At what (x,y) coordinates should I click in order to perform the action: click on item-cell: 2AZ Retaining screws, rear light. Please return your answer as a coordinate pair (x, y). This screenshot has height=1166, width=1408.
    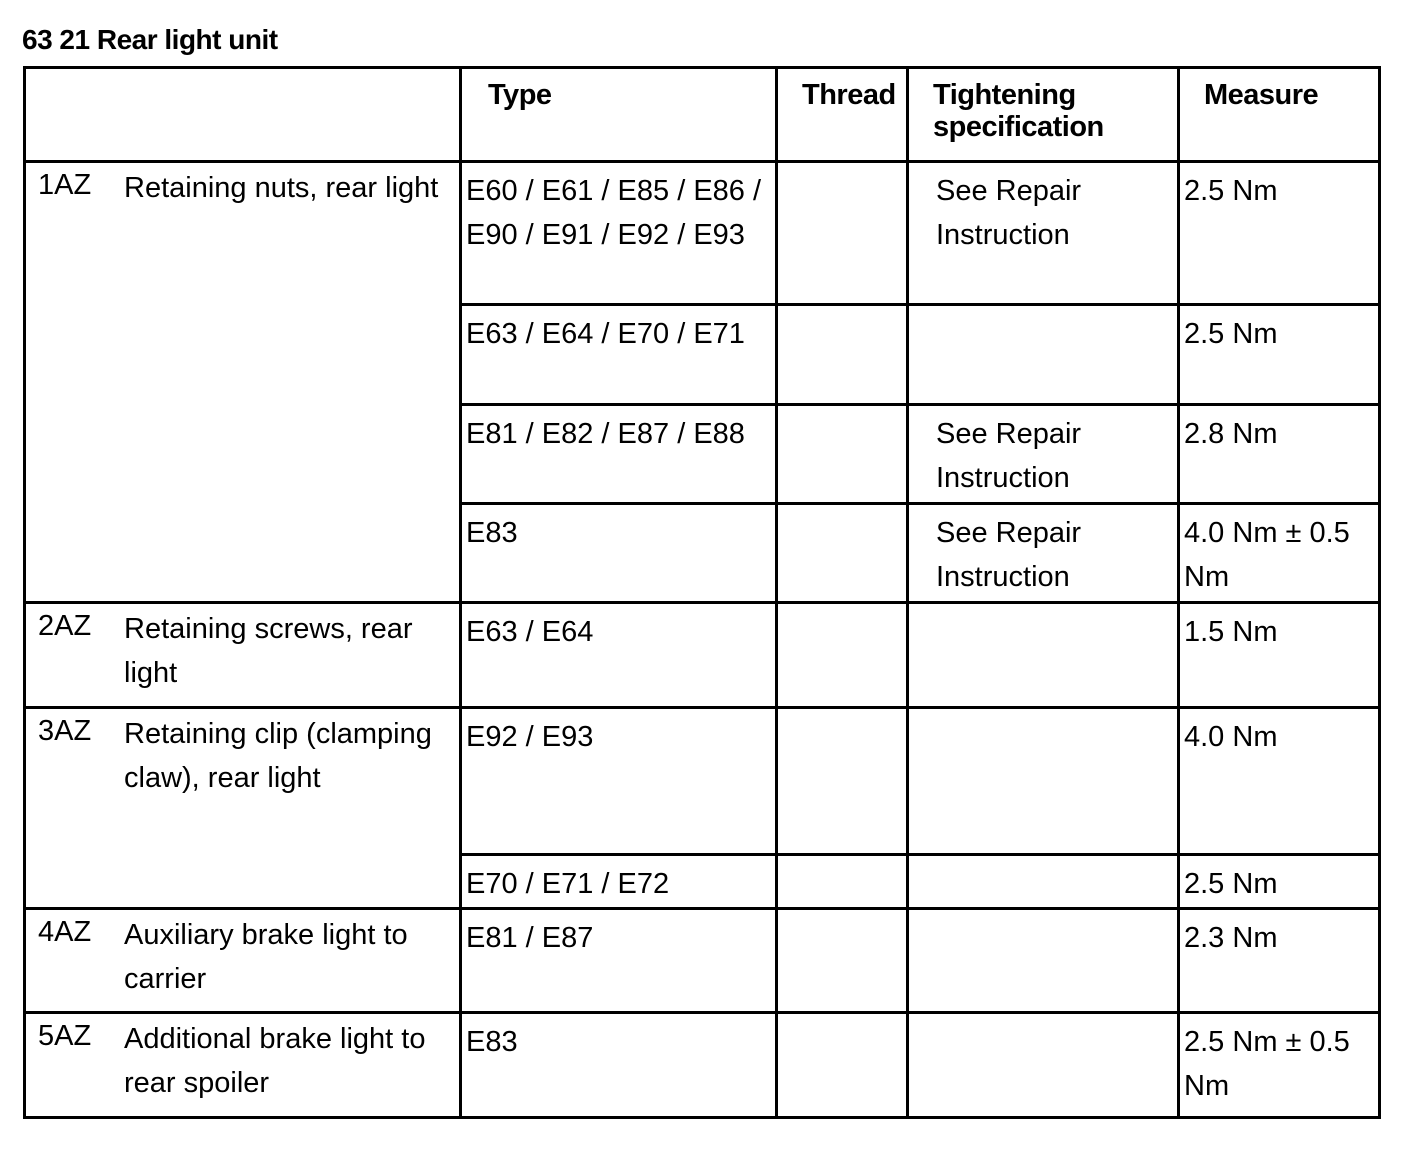
    Looking at the image, I should click on (242, 655).